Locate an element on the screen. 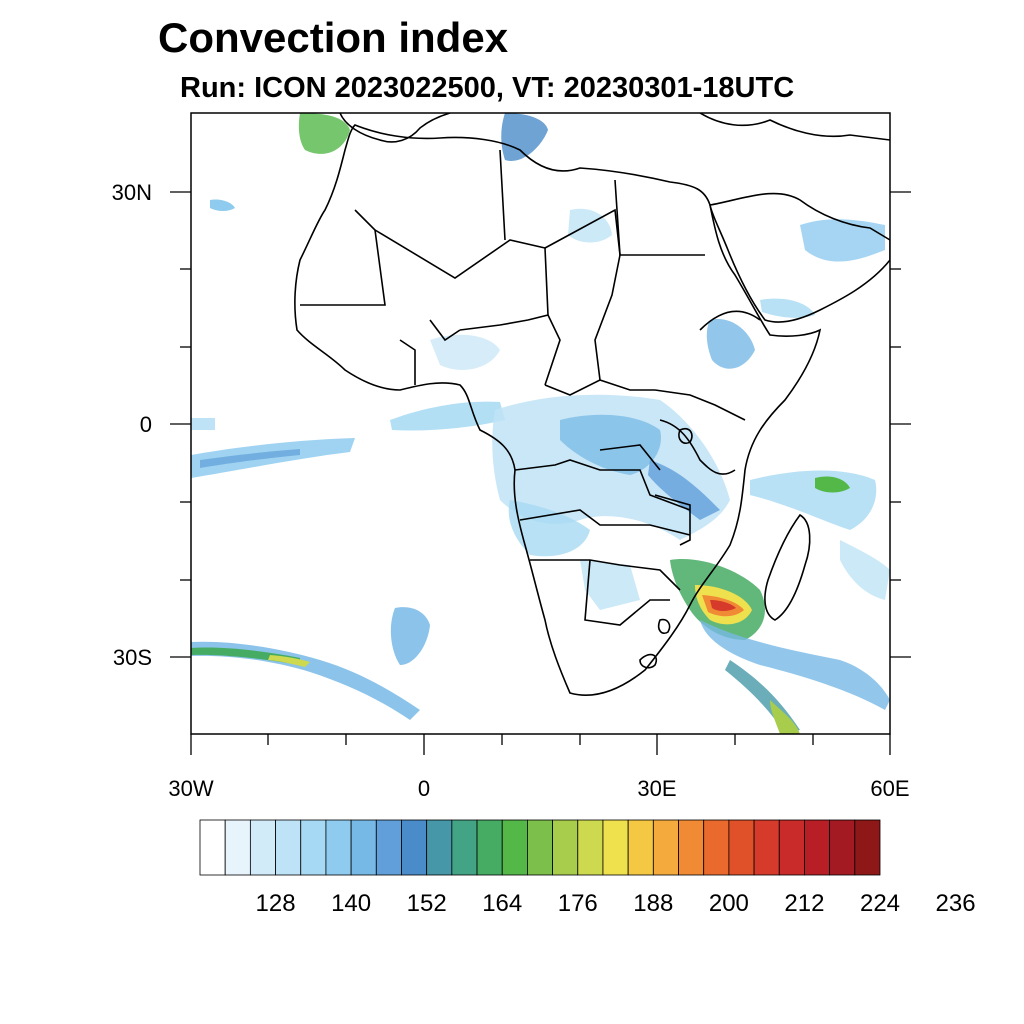  lat-label-30n: 30N is located at coordinates (131, 192).